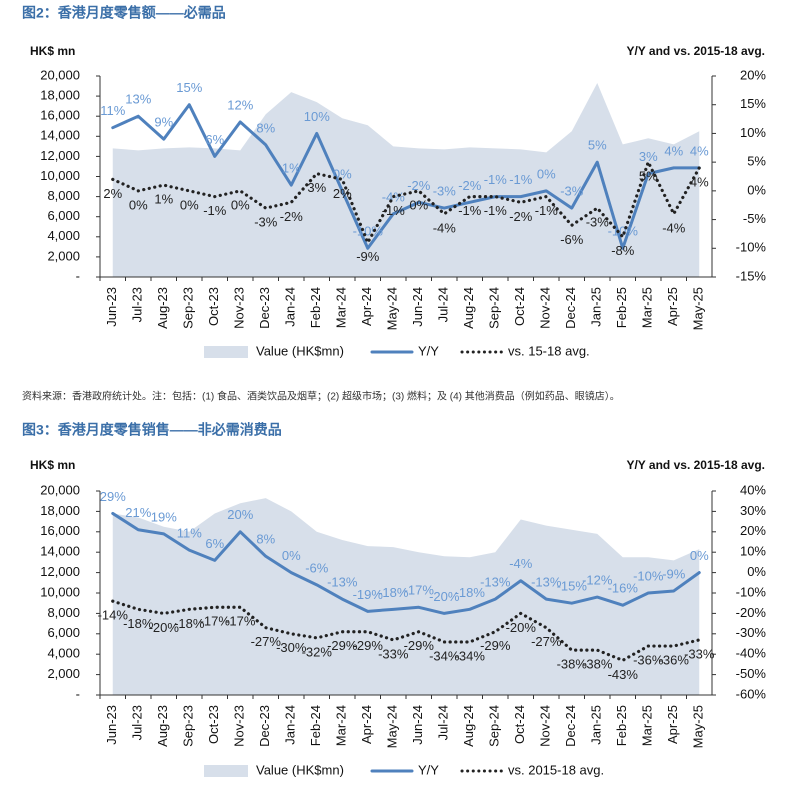  I want to click on x-tick-label: Dec-23, so click(264, 308).